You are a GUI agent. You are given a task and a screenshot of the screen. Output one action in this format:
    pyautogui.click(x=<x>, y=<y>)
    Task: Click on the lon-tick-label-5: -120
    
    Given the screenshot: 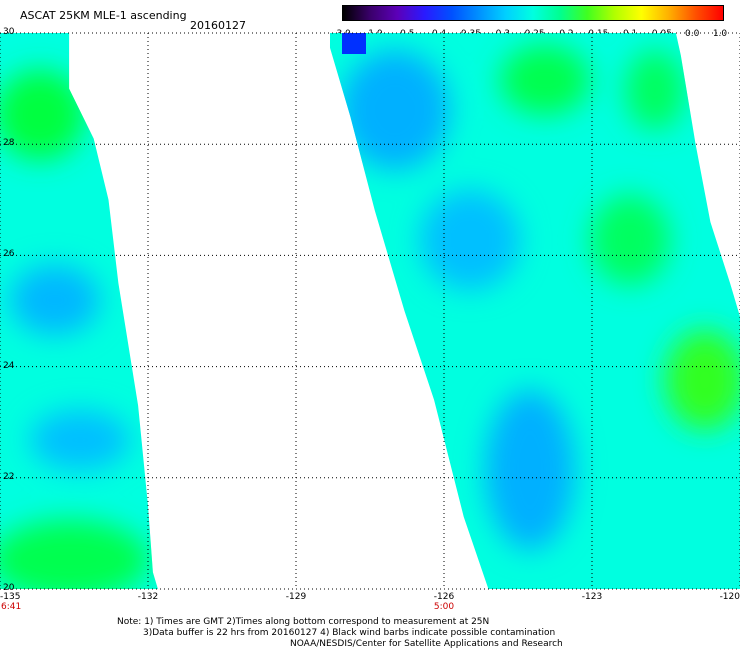 What is the action you would take?
    pyautogui.click(x=729, y=597)
    